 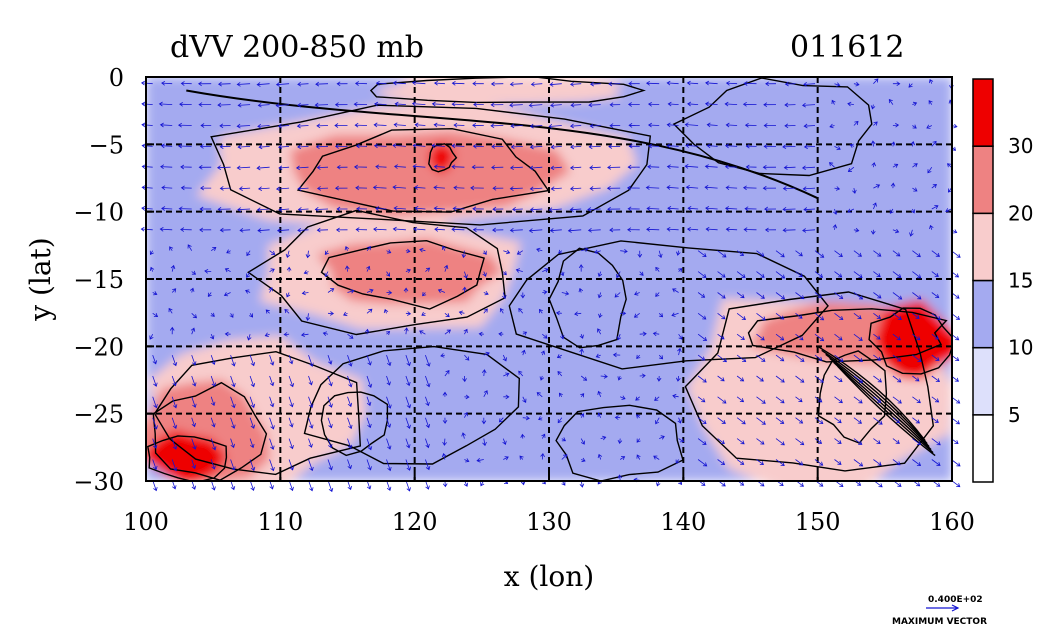 What do you see at coordinates (955, 608) in the screenshot?
I see `max-vector-arrowhead` at bounding box center [955, 608].